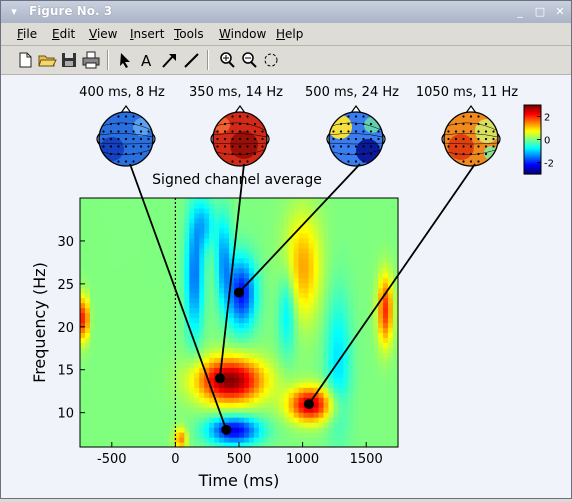  Describe the element at coordinates (147, 34) in the screenshot. I see `menu-insert: Insert` at that location.